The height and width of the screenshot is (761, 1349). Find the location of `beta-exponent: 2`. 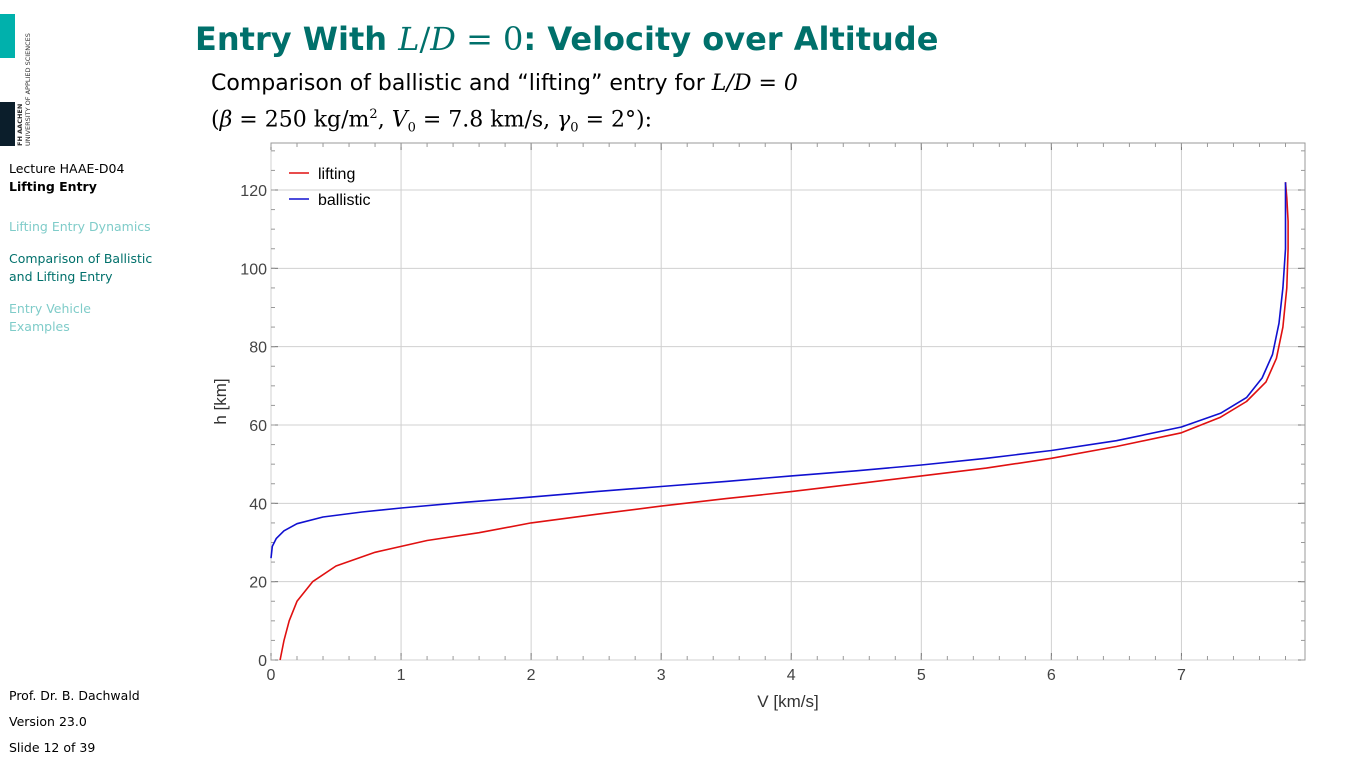

beta-exponent: 2 is located at coordinates (373, 114).